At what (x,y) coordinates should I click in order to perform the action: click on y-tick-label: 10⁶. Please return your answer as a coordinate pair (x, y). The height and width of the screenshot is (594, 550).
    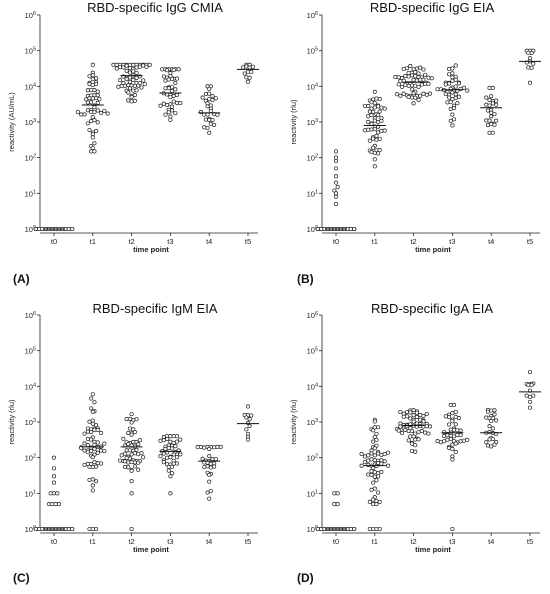
    Looking at the image, I should click on (30, 15).